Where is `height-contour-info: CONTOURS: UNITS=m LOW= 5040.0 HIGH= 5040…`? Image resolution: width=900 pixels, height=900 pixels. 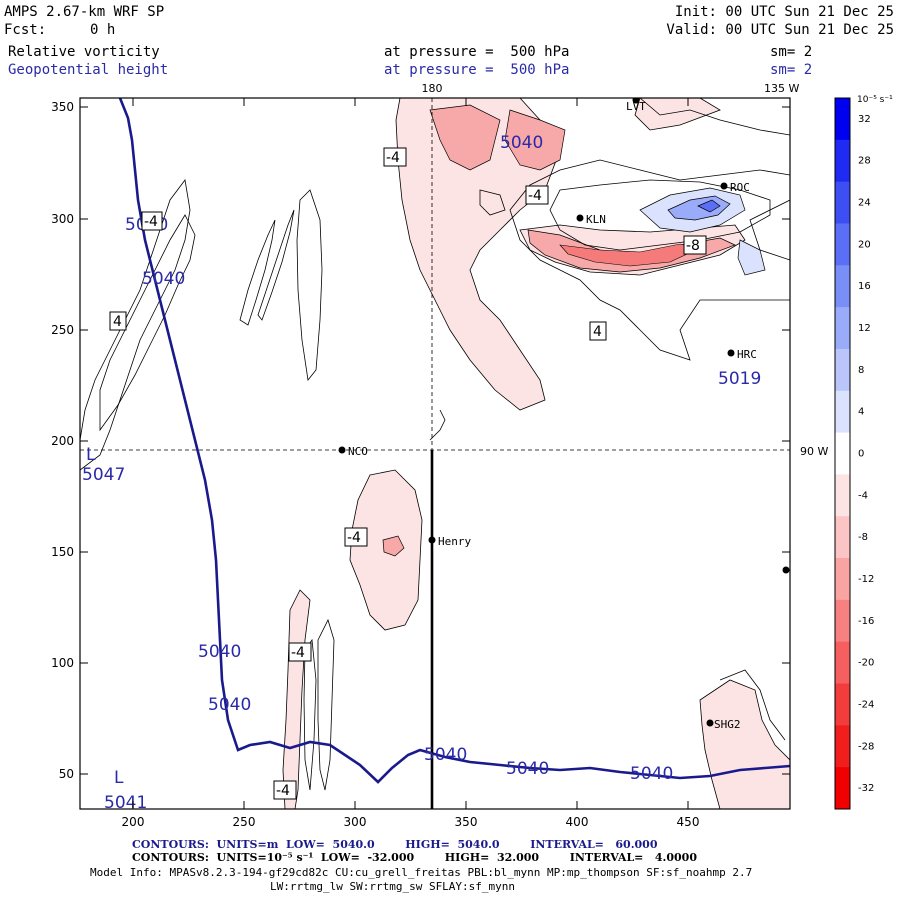
height-contour-info: CONTOURS: UNITS=m LOW= 5040.0 HIGH= 5040… is located at coordinates (395, 844).